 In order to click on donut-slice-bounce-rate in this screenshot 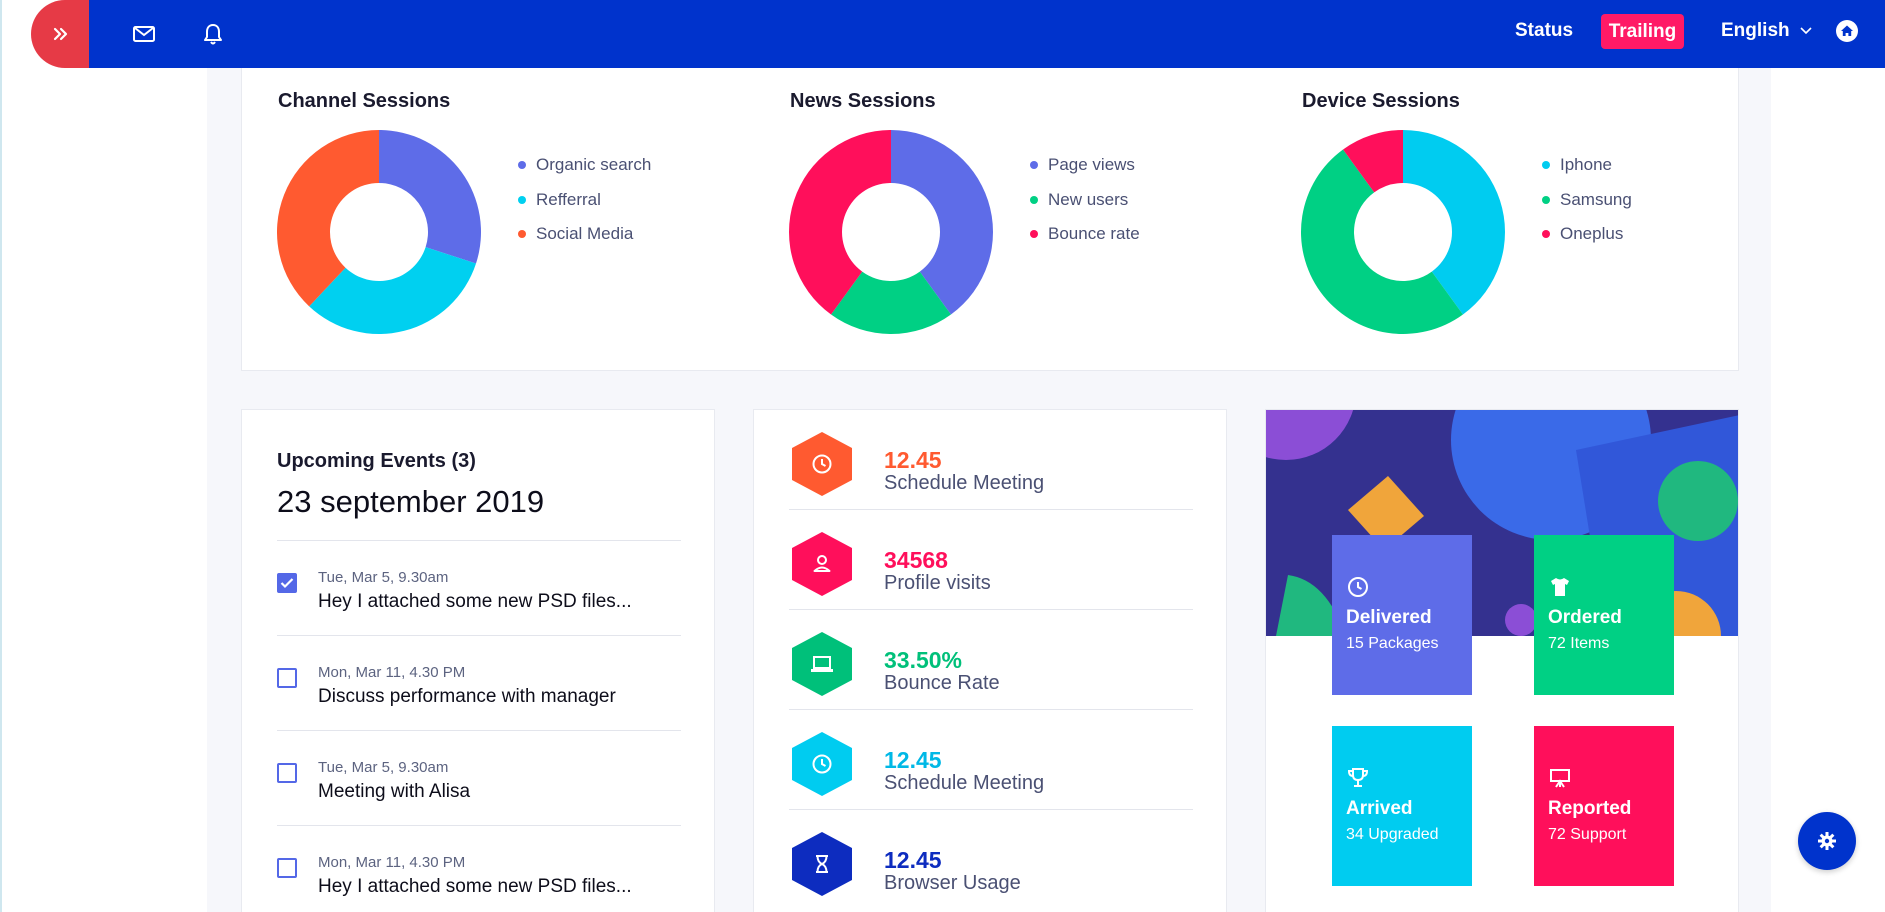, I will do `click(840, 222)`.